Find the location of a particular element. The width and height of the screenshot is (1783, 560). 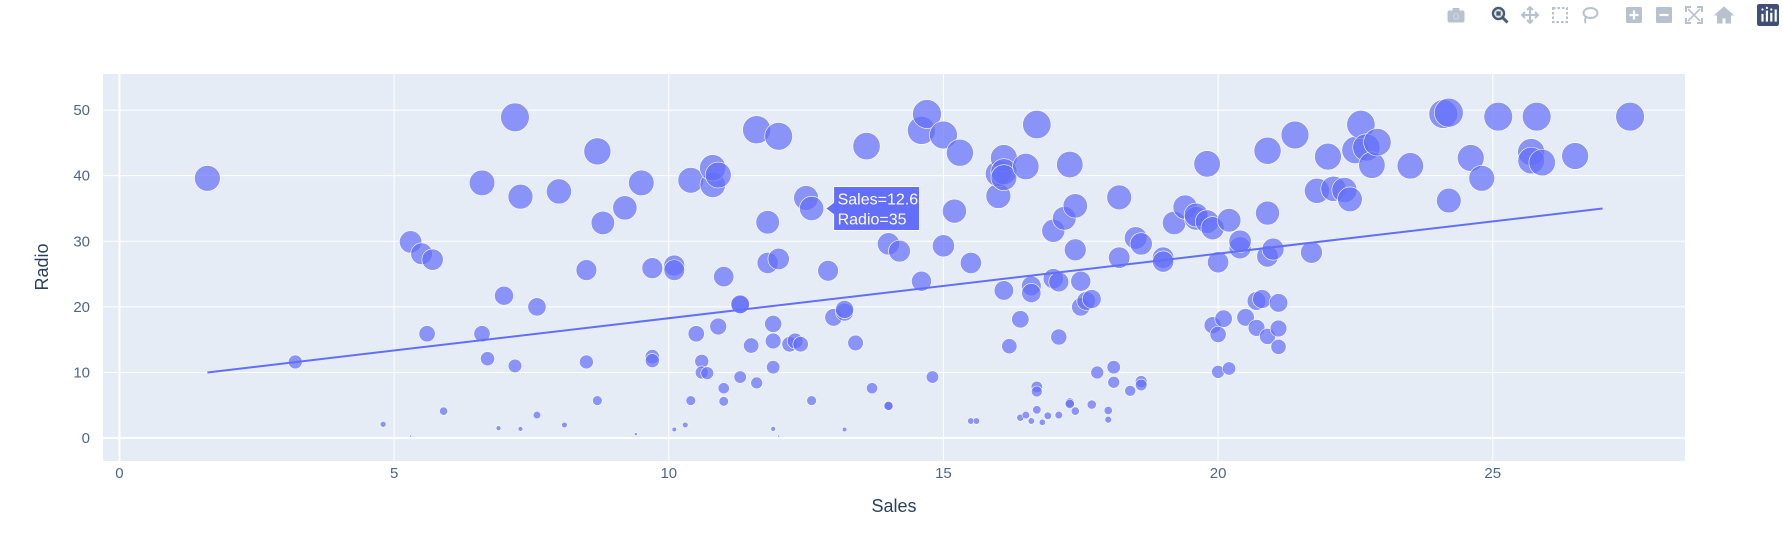

autoscale-icon is located at coordinates (1694, 15).